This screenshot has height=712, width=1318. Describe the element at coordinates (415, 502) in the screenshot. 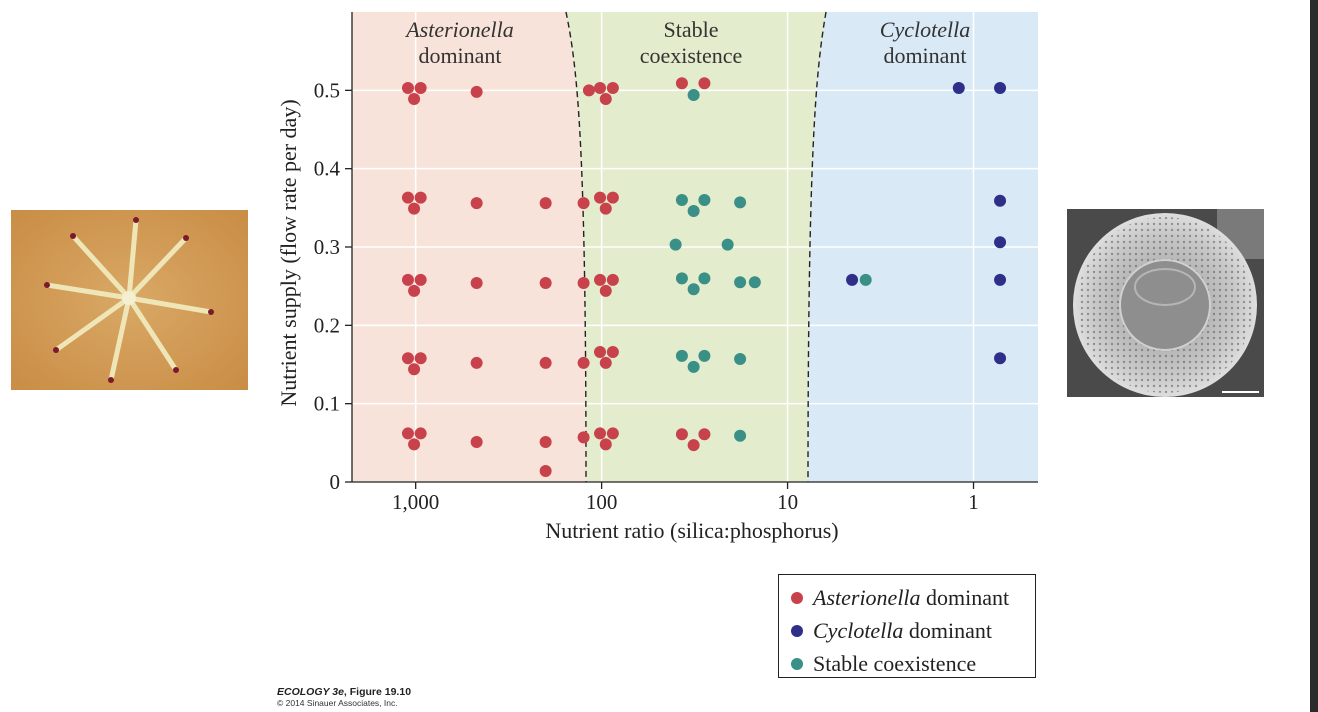

I see `x-tick-label: 1,000` at that location.